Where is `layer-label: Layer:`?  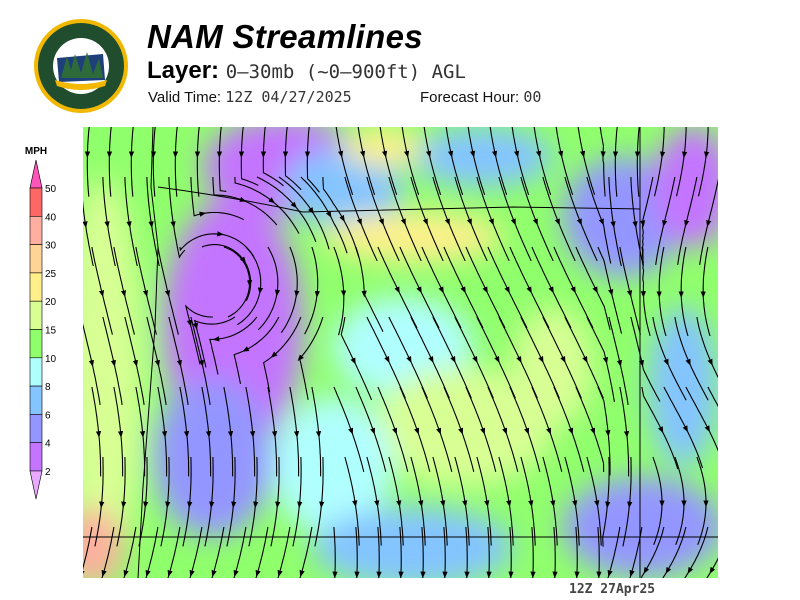 layer-label: Layer: is located at coordinates (183, 70).